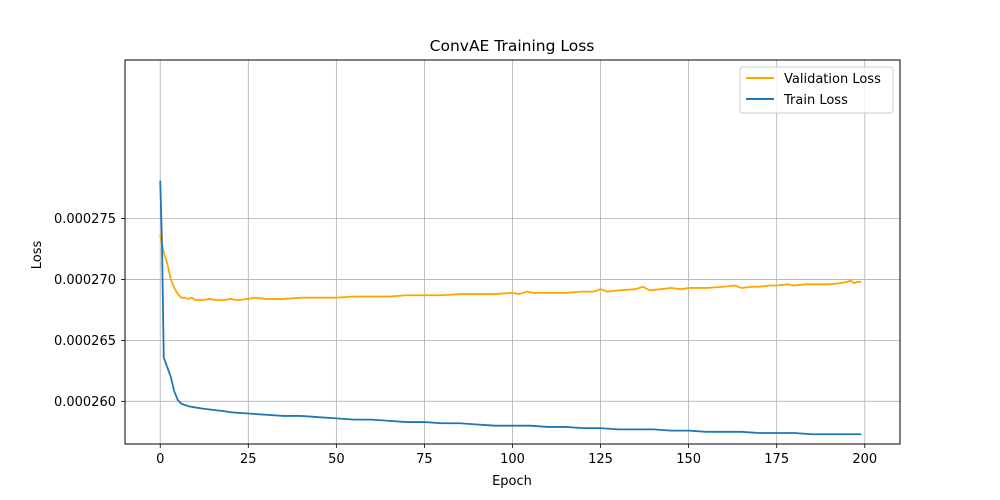 This screenshot has height=500, width=1000. Describe the element at coordinates (85, 219) in the screenshot. I see `y-tick-label: 0.000275` at that location.